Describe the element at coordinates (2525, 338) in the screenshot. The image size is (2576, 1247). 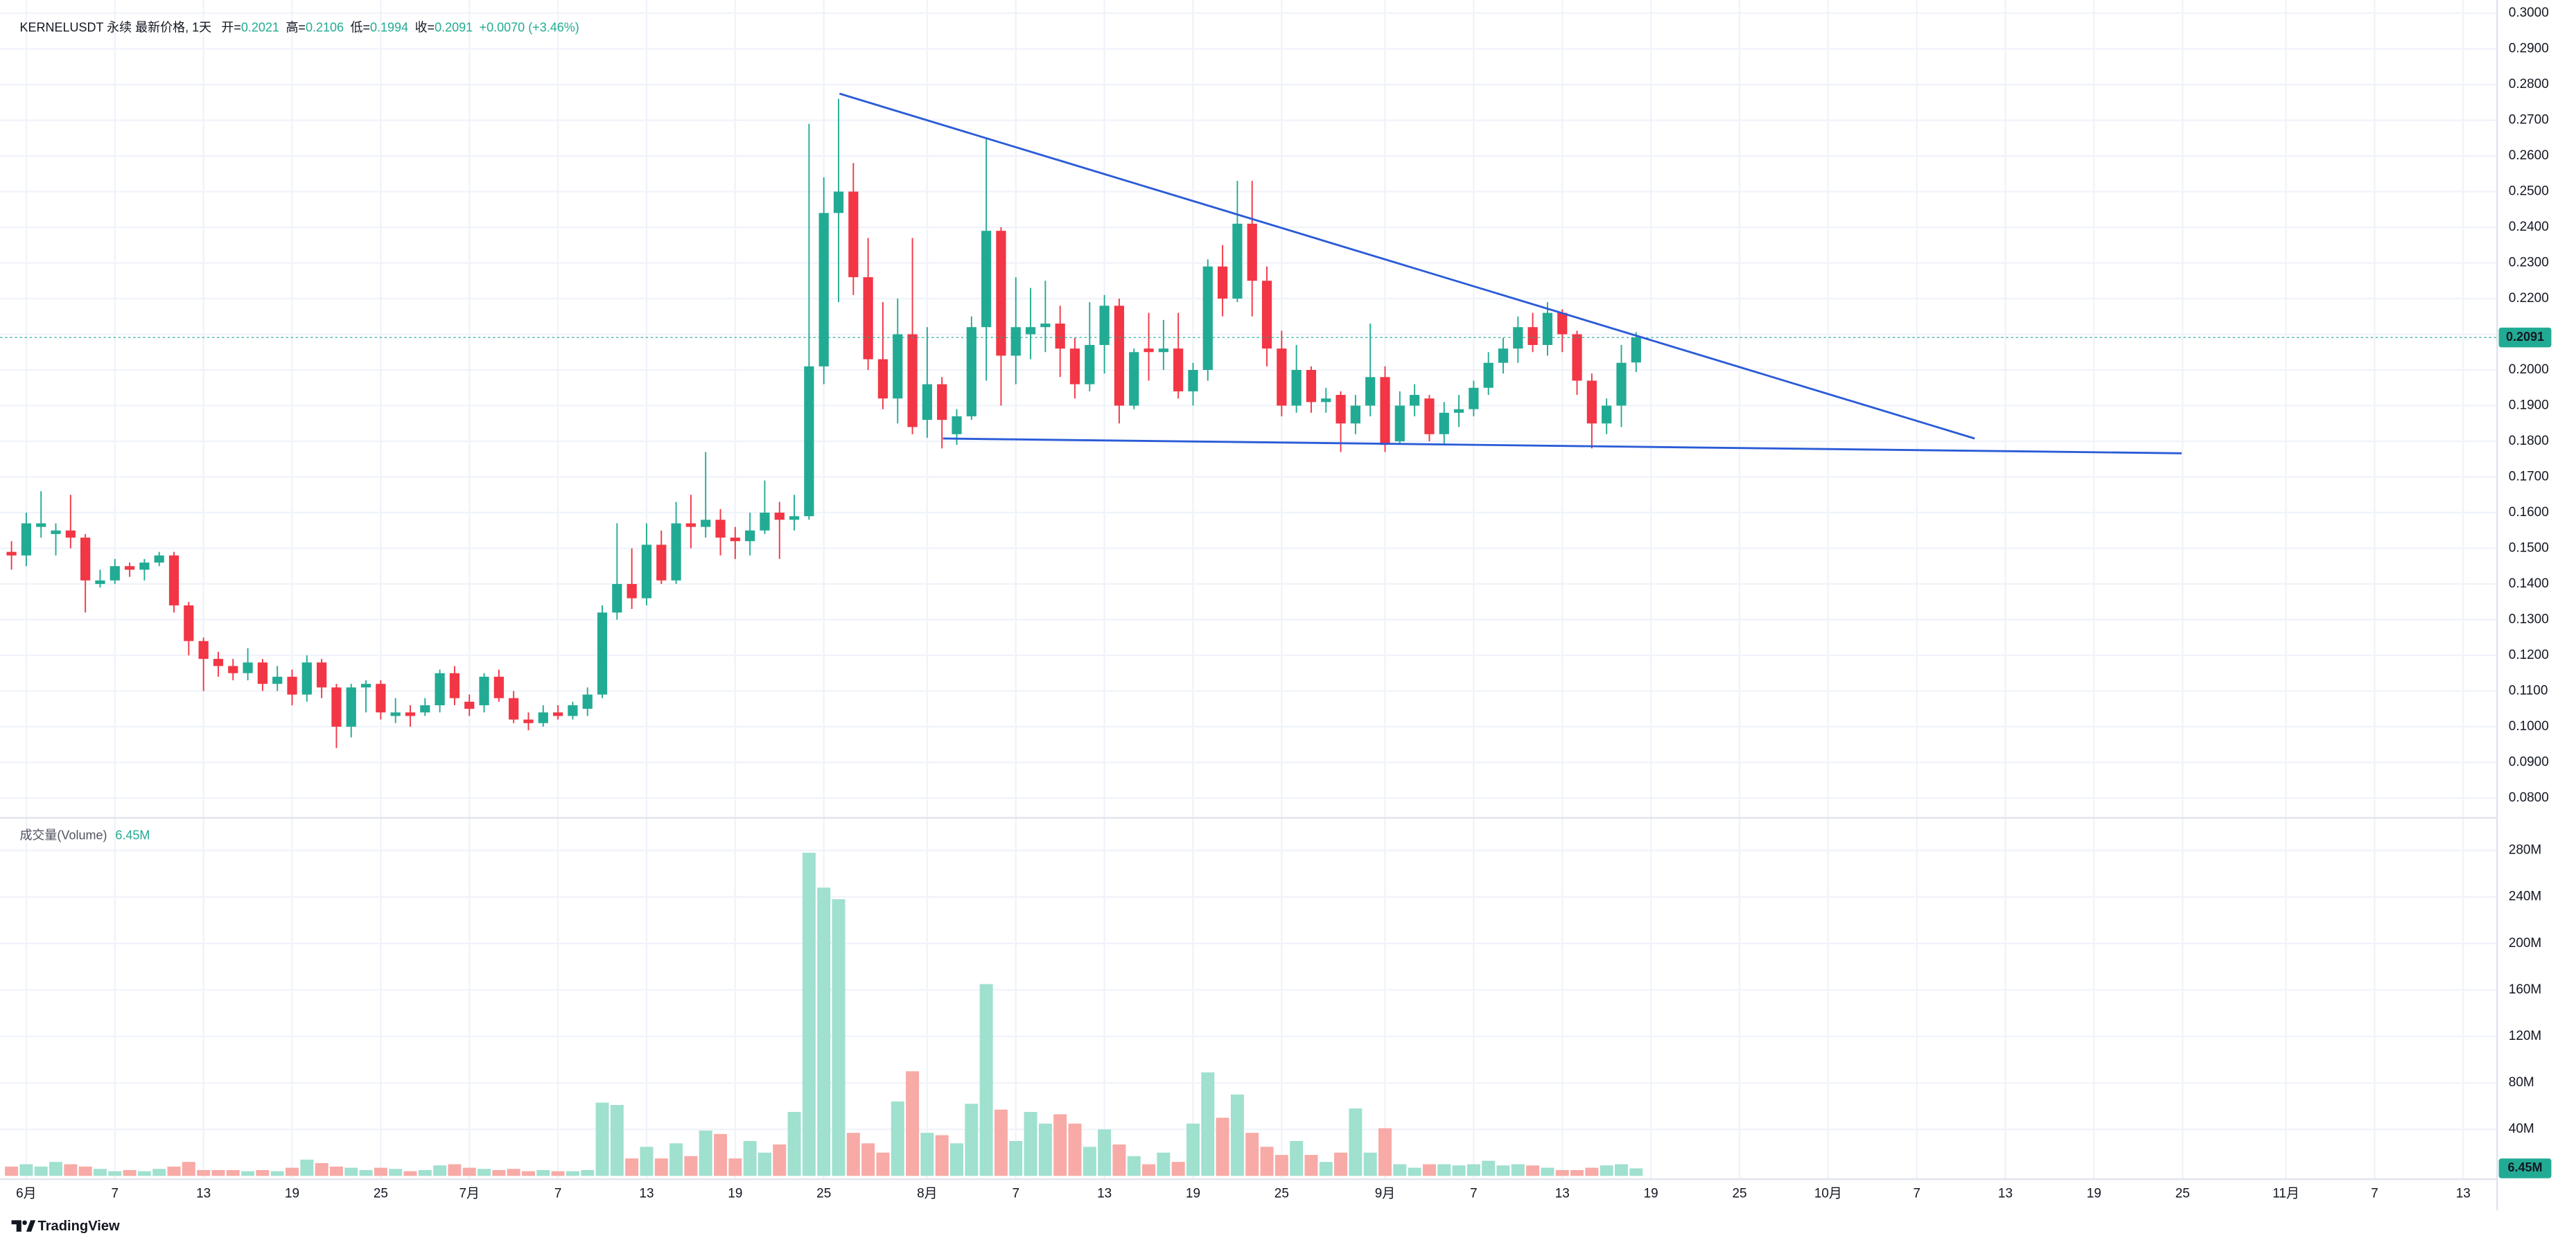
I see `last-price-box` at that location.